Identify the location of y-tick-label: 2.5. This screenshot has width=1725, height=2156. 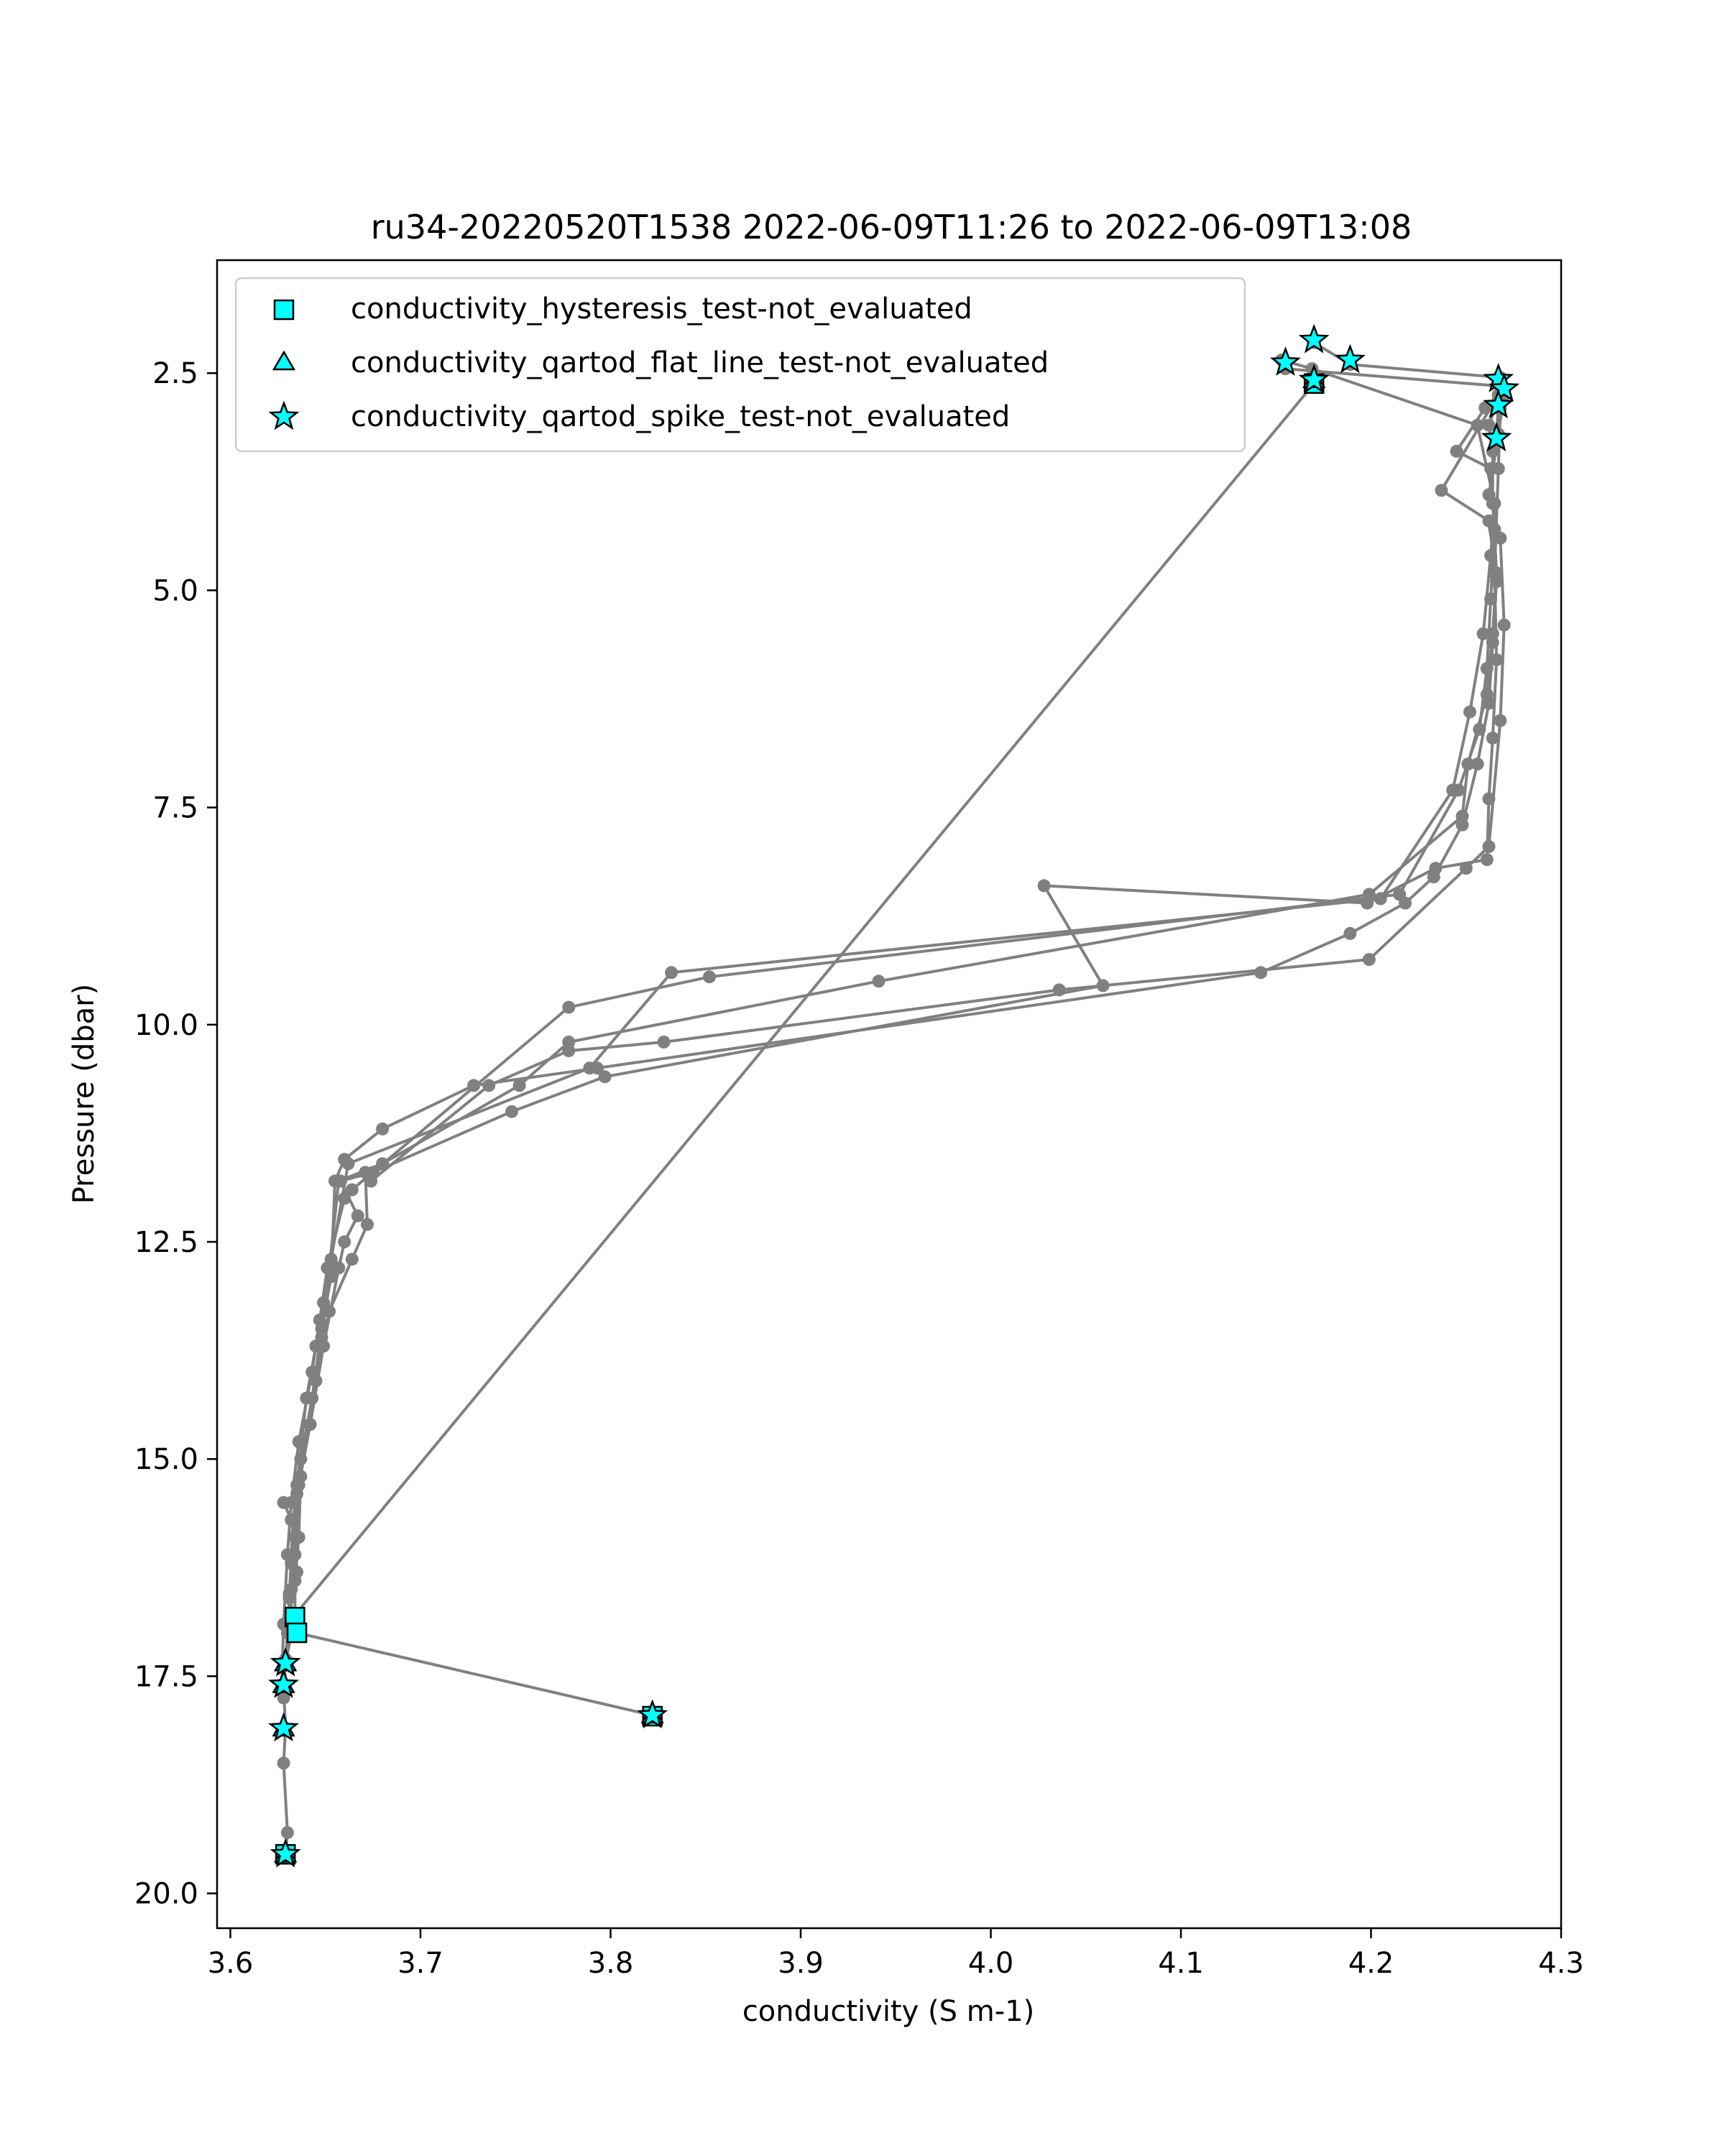
(175, 374).